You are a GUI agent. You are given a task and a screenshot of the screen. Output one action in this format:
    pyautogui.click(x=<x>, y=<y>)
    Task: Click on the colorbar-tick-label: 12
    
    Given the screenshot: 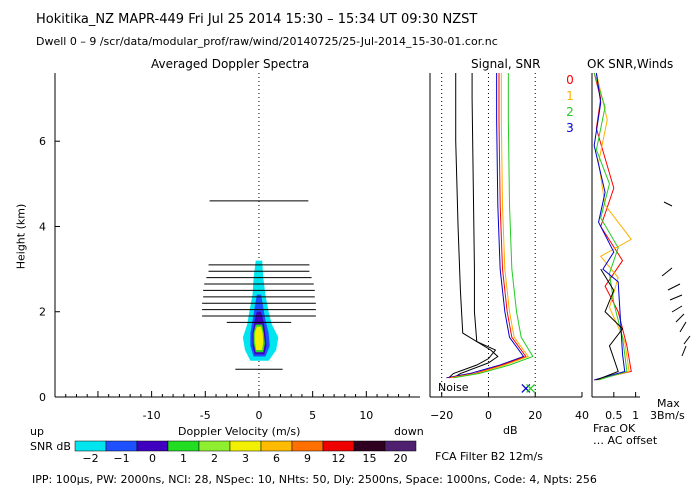 What is the action you would take?
    pyautogui.click(x=339, y=458)
    